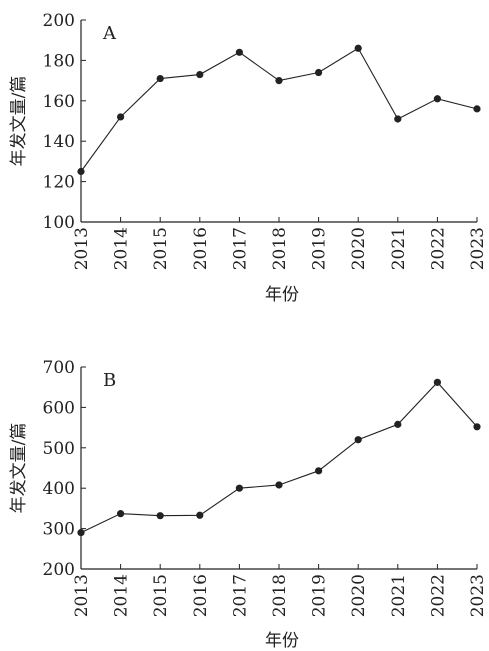 The image size is (489, 651). I want to click on panel-label: A, so click(109, 33).